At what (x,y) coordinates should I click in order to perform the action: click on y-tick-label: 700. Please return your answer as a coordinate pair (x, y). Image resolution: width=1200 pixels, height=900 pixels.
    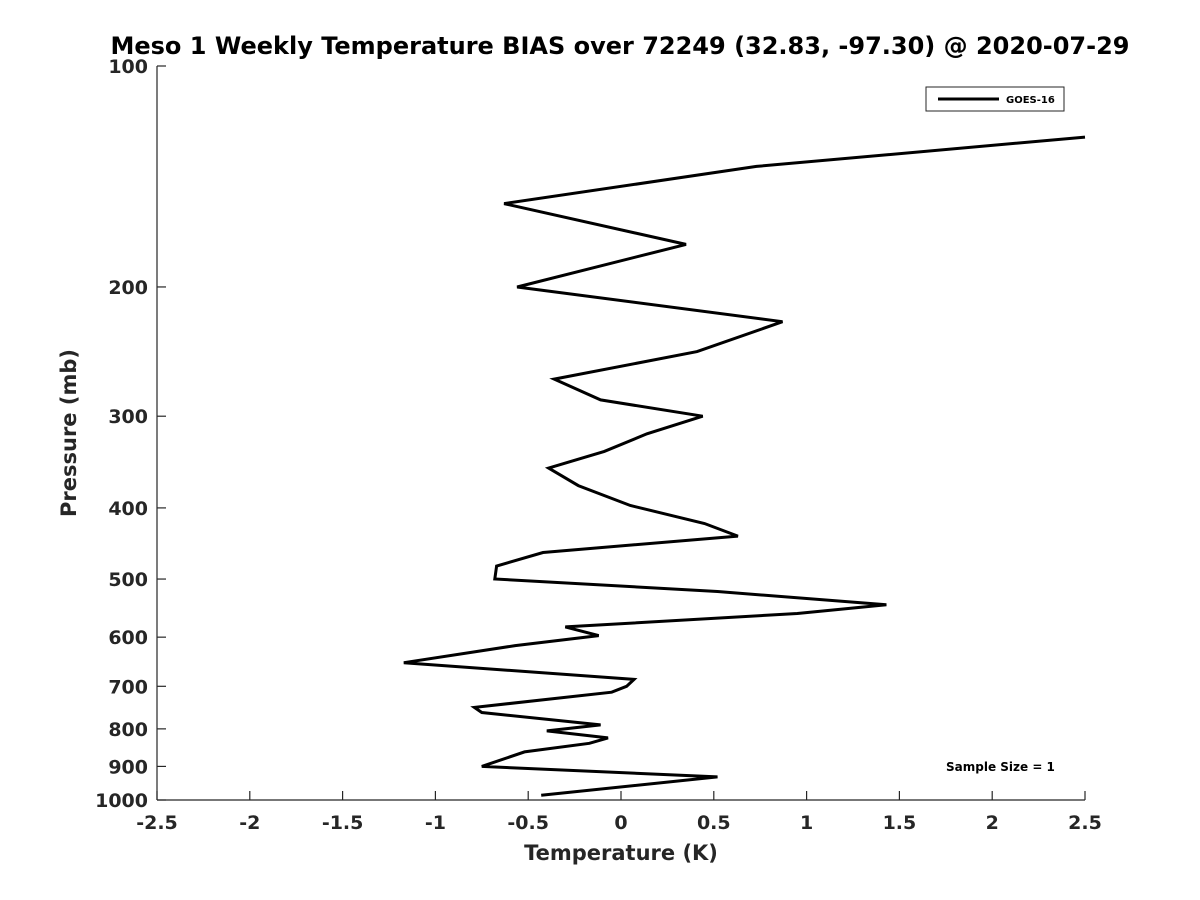
    Looking at the image, I should click on (128, 687).